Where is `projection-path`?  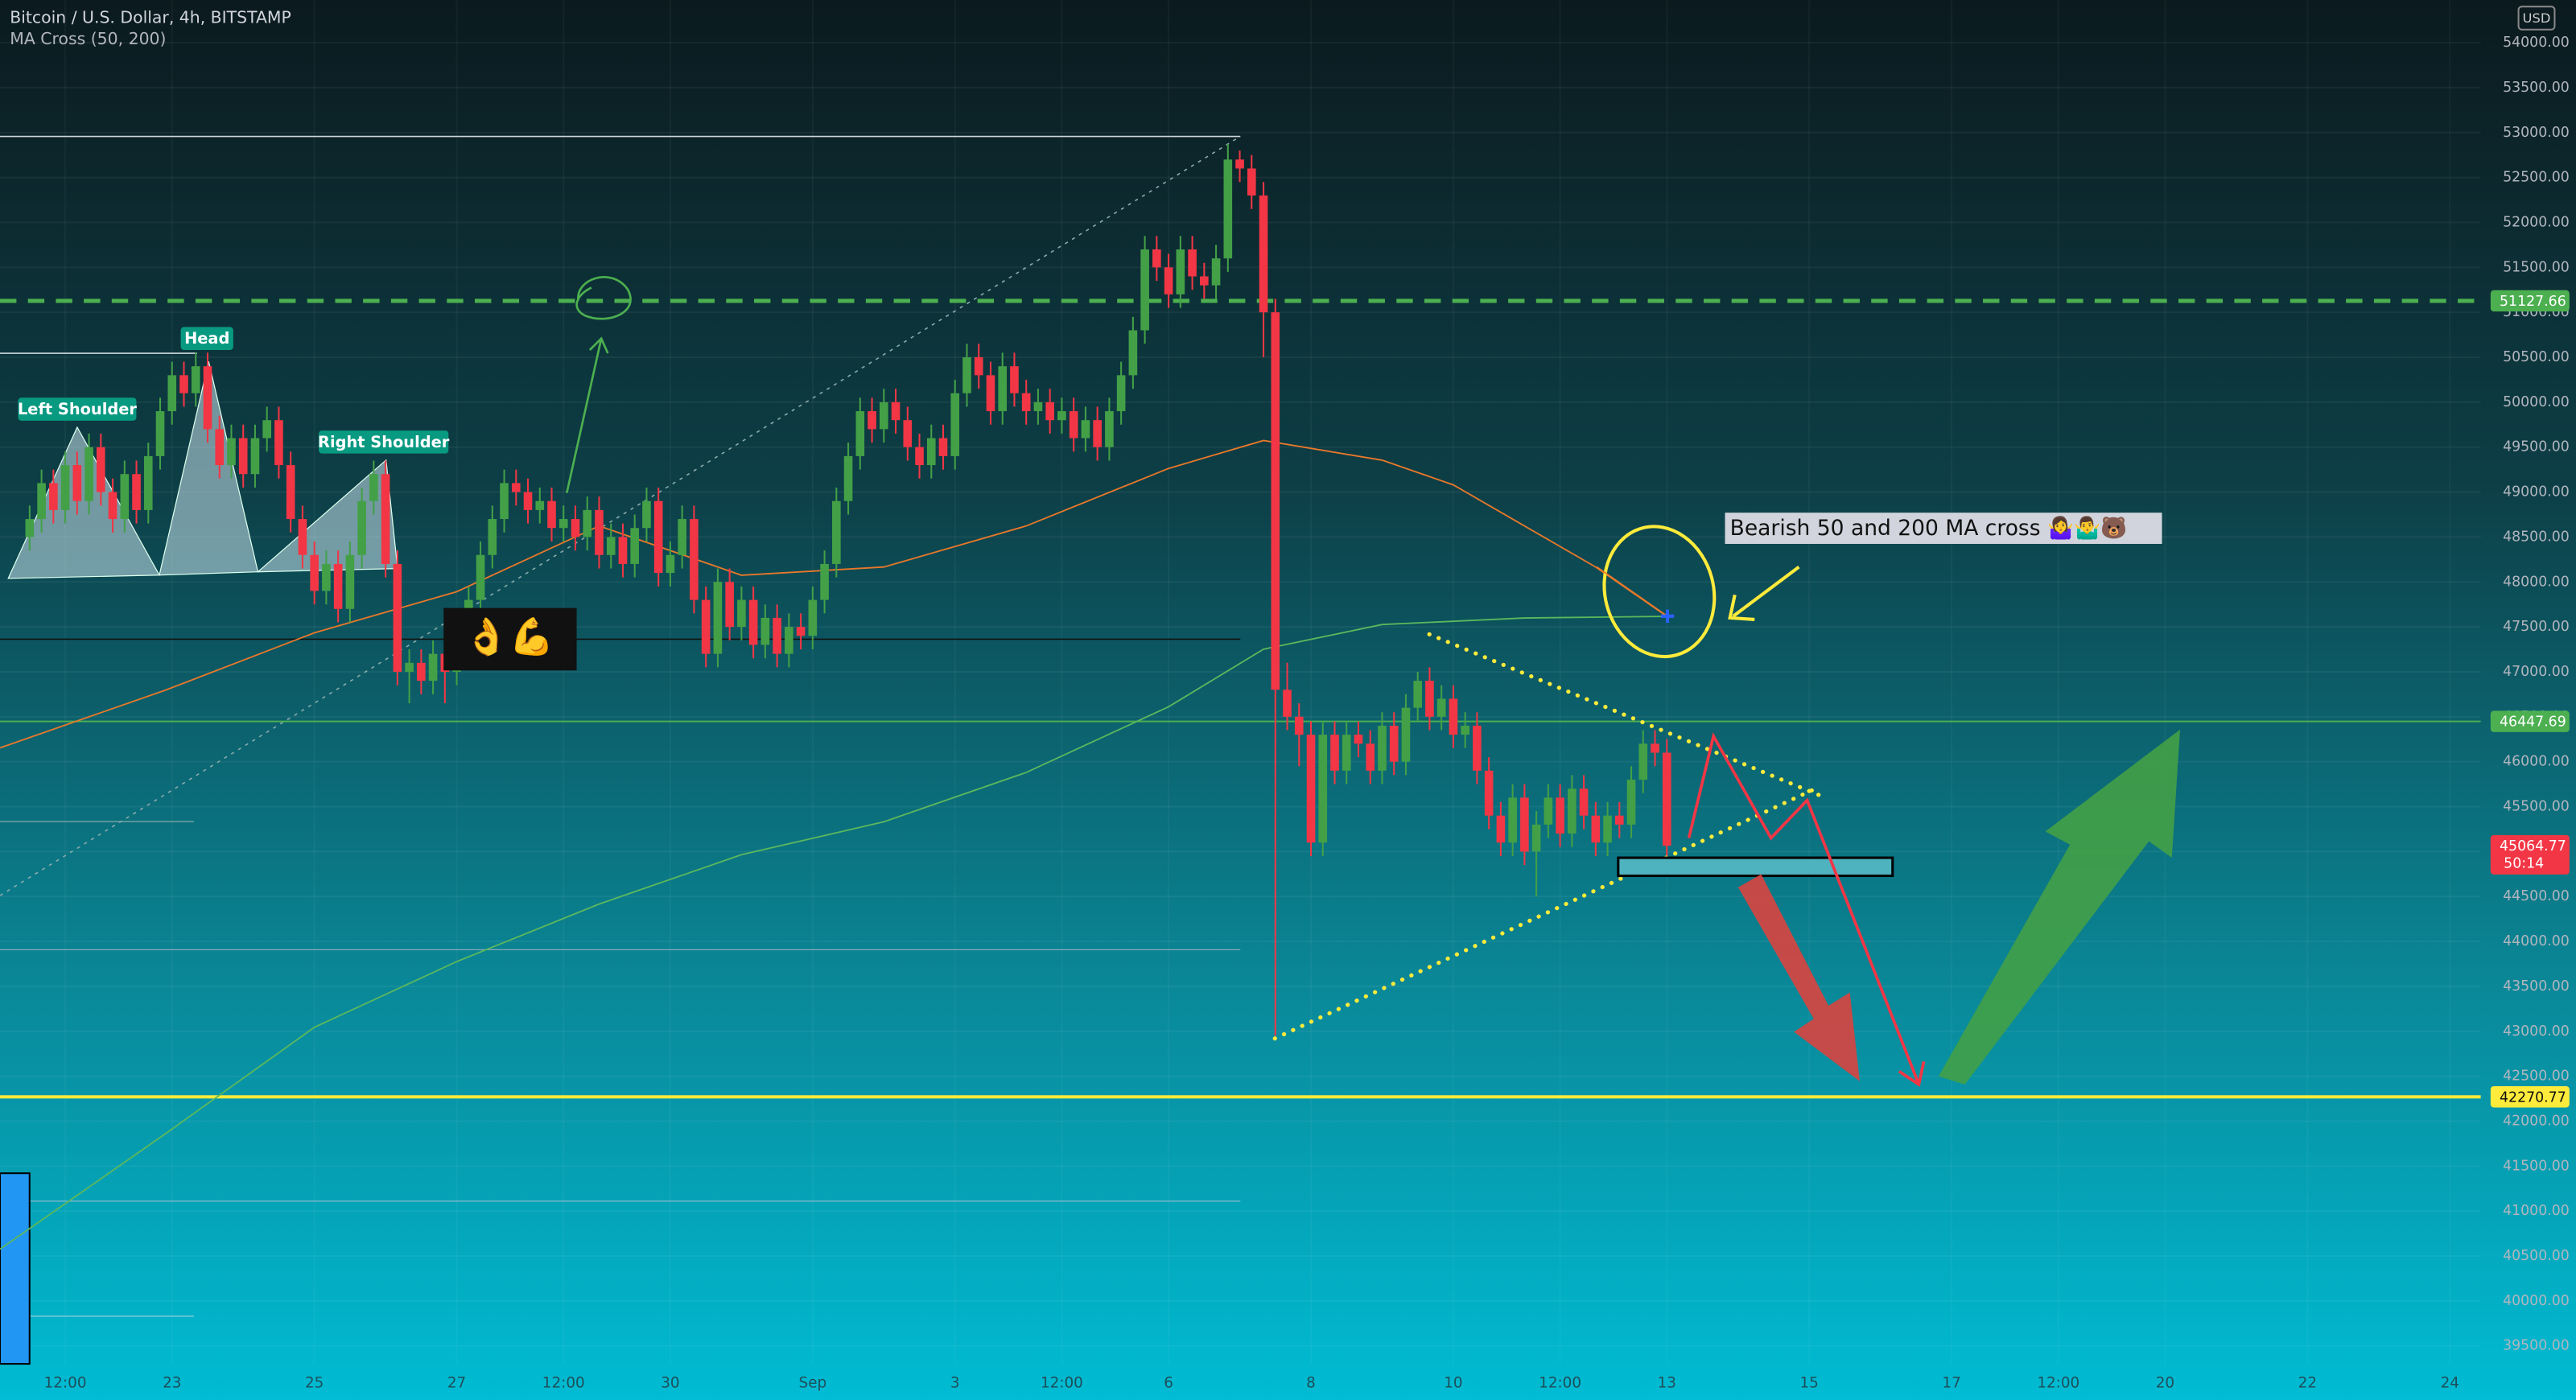 projection-path is located at coordinates (1806, 909).